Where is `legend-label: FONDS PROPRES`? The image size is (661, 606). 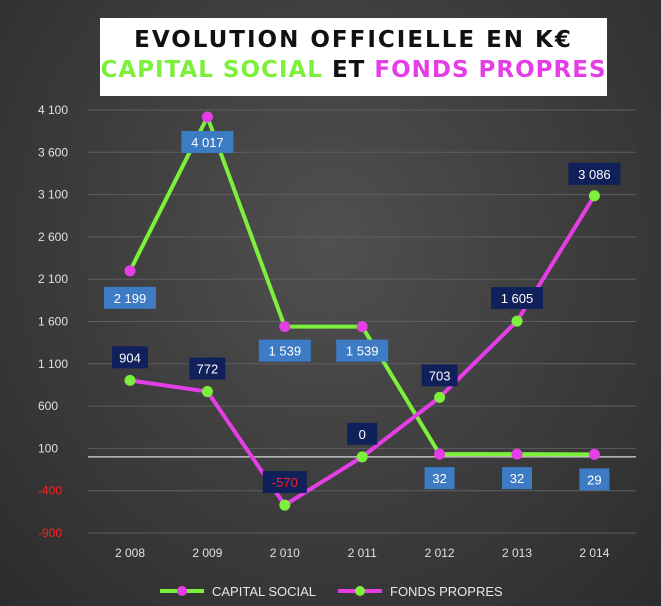
legend-label: FONDS PROPRES is located at coordinates (446, 591).